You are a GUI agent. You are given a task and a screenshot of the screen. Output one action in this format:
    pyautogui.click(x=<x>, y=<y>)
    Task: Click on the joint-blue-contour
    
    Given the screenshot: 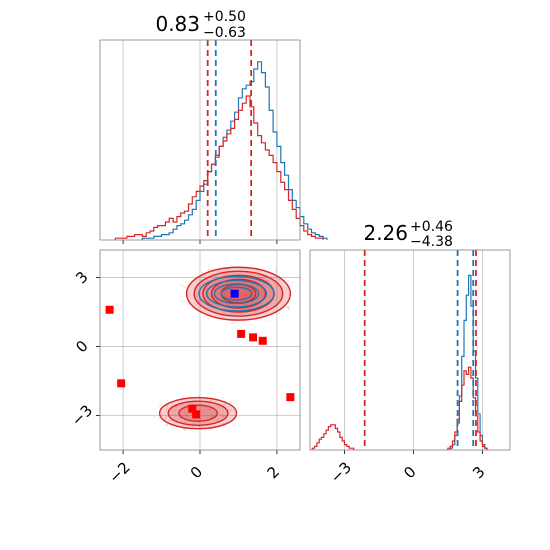 What is the action you would take?
    pyautogui.click(x=236, y=293)
    